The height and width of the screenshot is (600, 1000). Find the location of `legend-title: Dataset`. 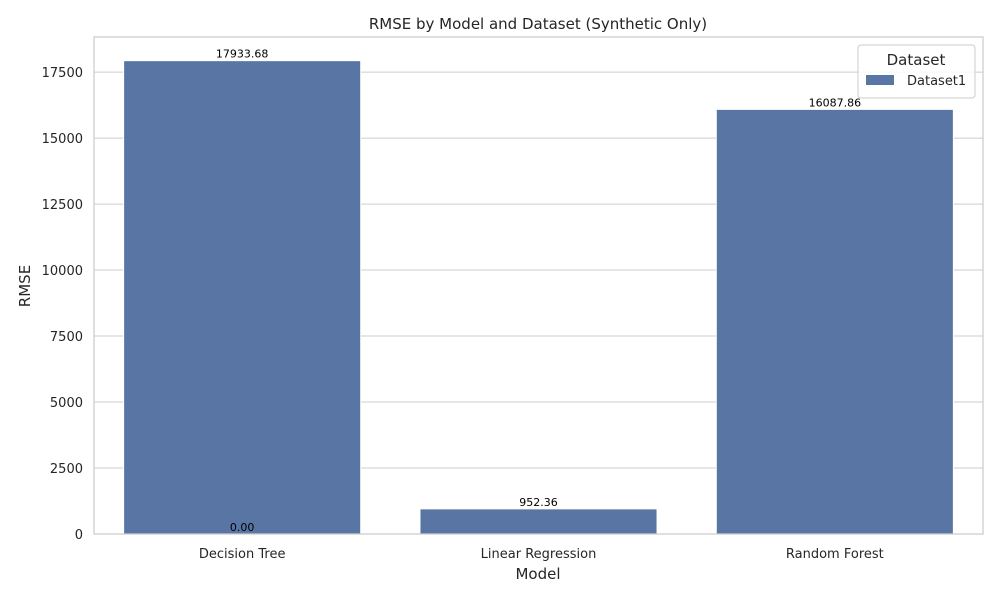

legend-title: Dataset is located at coordinates (916, 60).